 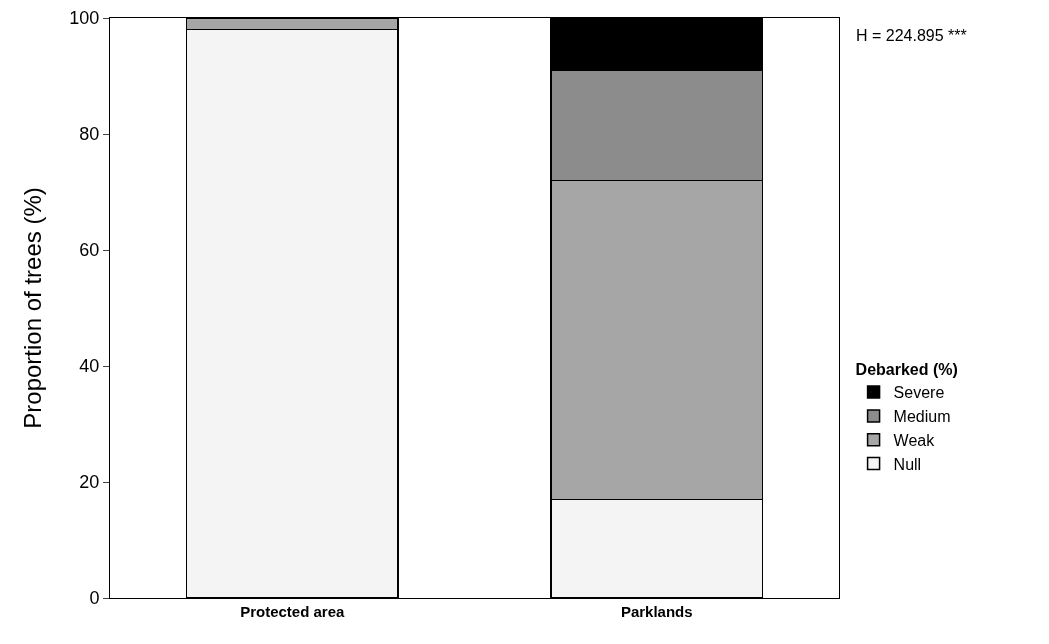 What do you see at coordinates (89, 482) in the screenshot?
I see `y-tick-label: 20` at bounding box center [89, 482].